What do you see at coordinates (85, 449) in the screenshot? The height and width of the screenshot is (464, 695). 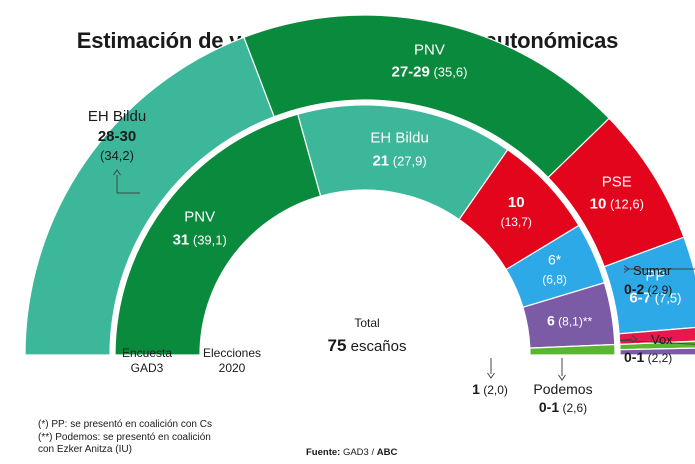 I see `footnote-podemos-cont: con Ezker Anitza (IU)` at bounding box center [85, 449].